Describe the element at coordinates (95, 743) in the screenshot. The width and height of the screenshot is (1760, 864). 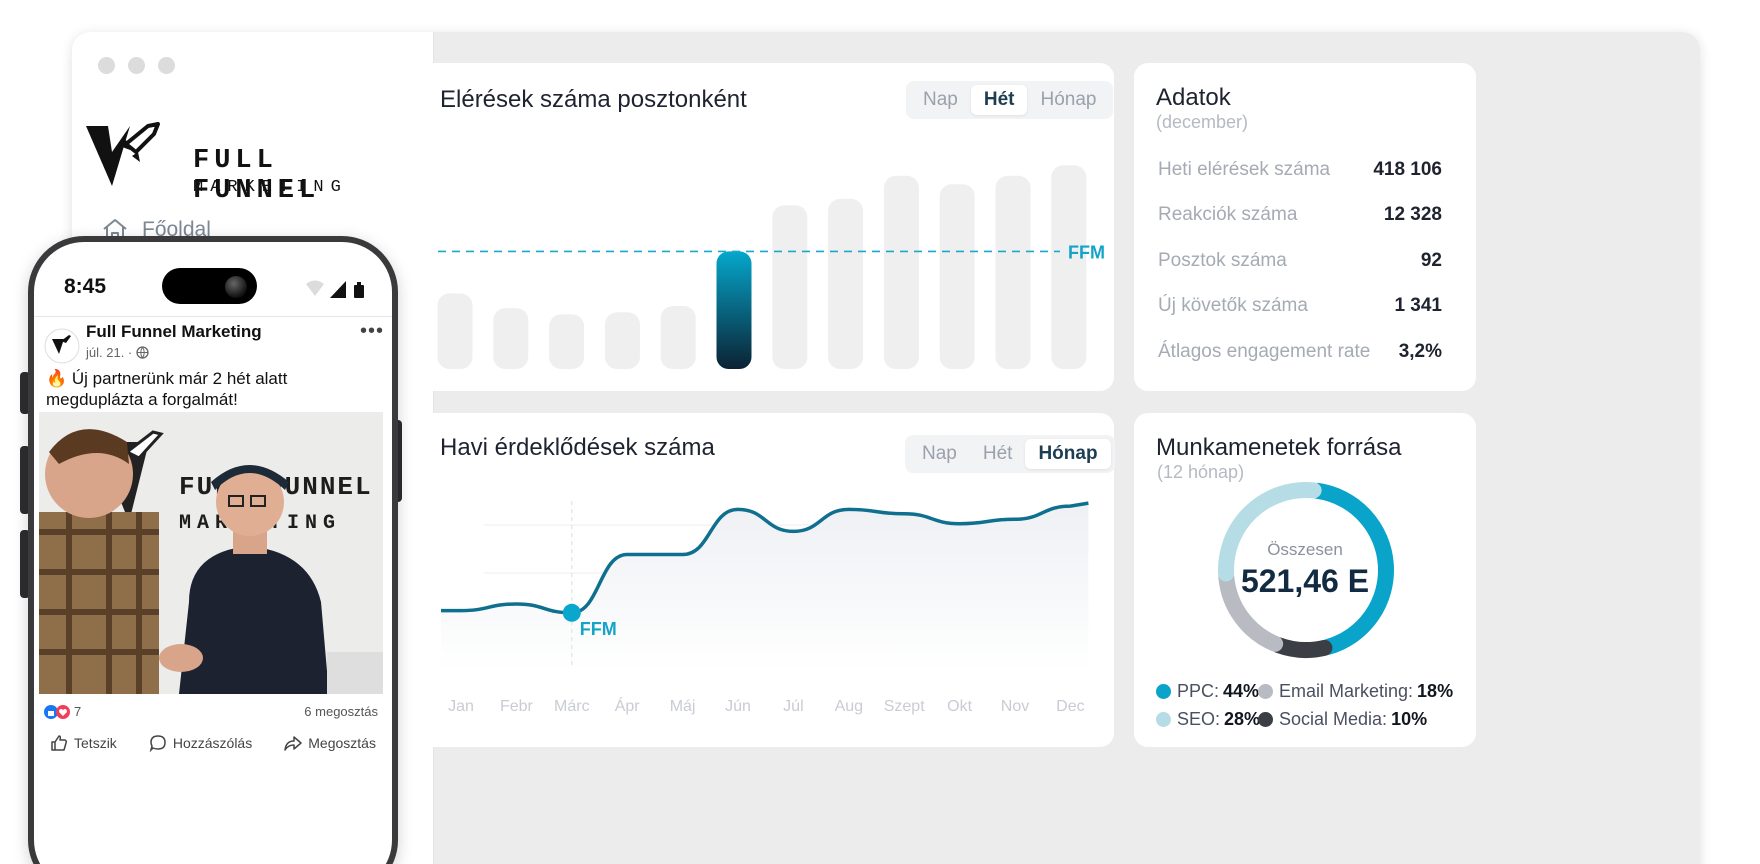
I see `like-label: Tetszik` at that location.